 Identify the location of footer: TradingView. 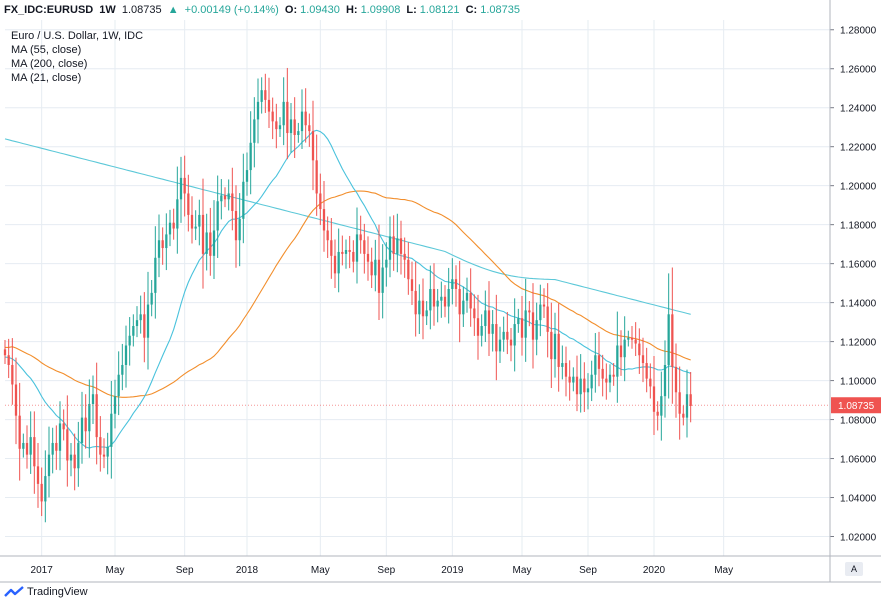
(46, 592).